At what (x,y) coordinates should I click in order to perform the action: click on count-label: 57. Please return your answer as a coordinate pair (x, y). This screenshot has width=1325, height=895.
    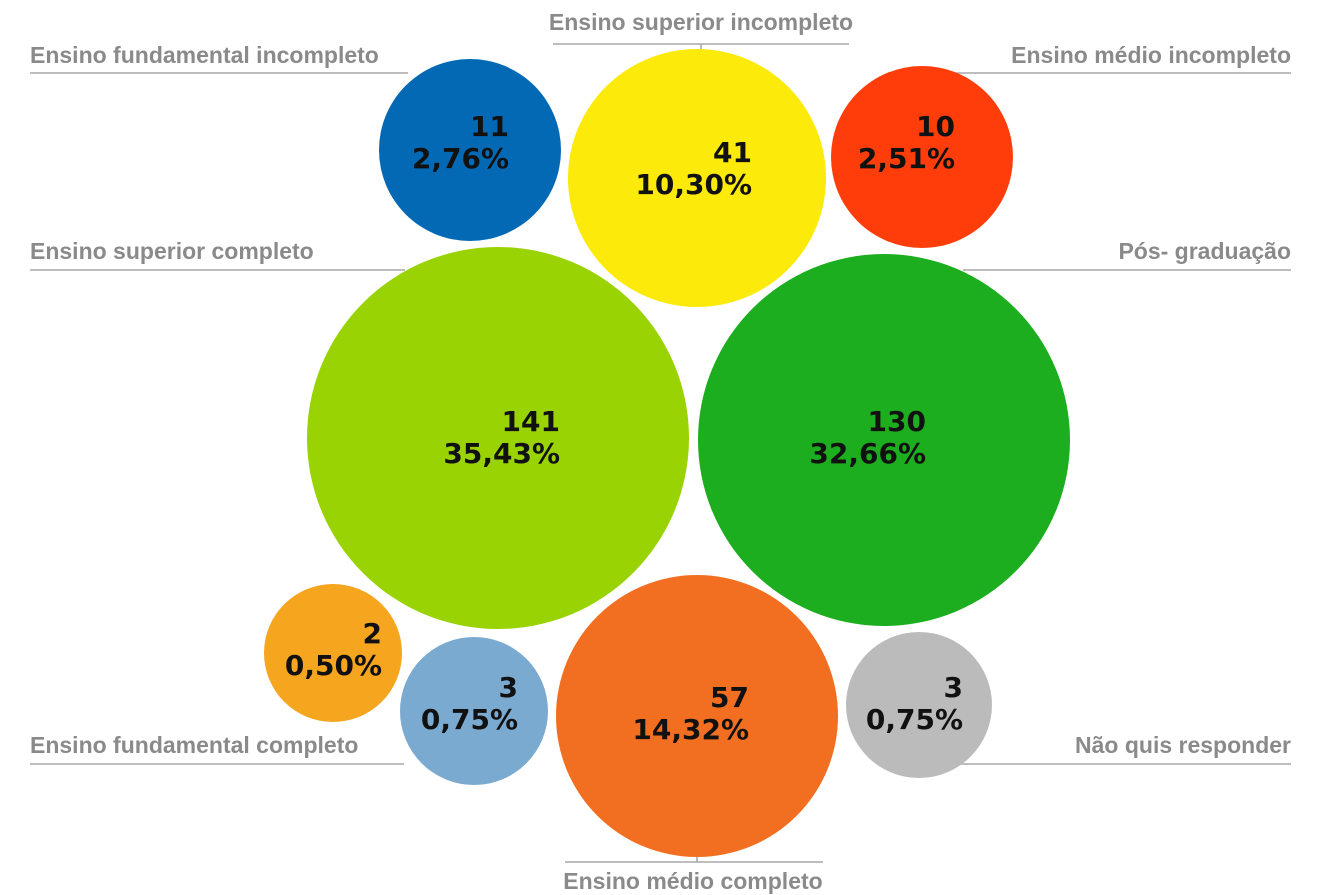
    Looking at the image, I should click on (729, 697).